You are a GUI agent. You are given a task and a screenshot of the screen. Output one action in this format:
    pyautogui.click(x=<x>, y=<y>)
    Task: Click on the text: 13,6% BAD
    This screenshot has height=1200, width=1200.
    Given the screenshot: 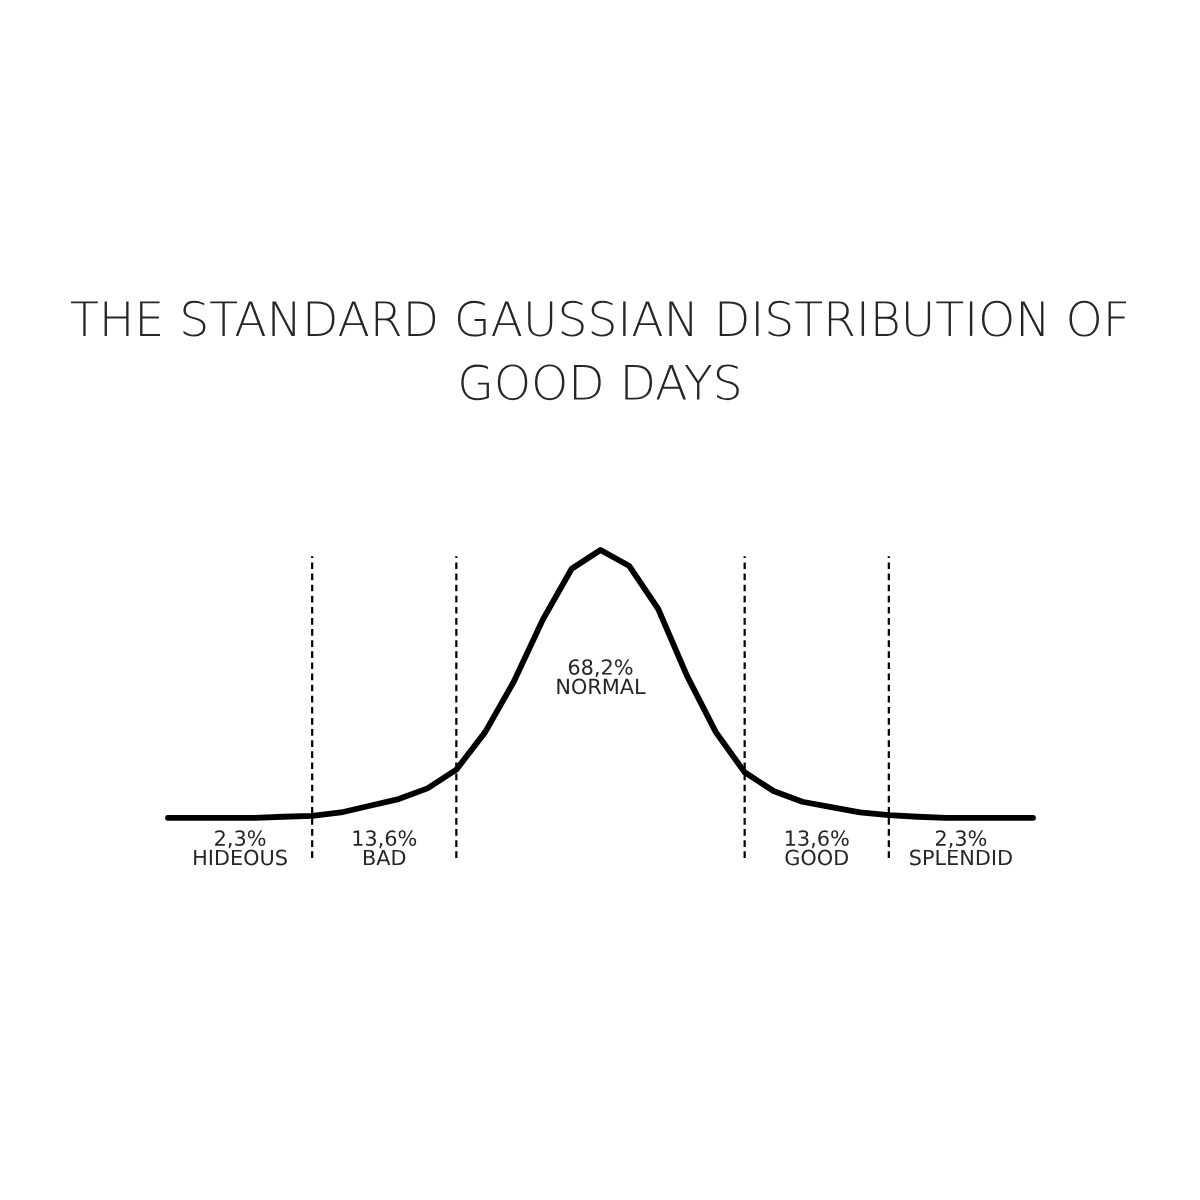 What is the action you would take?
    pyautogui.click(x=385, y=848)
    